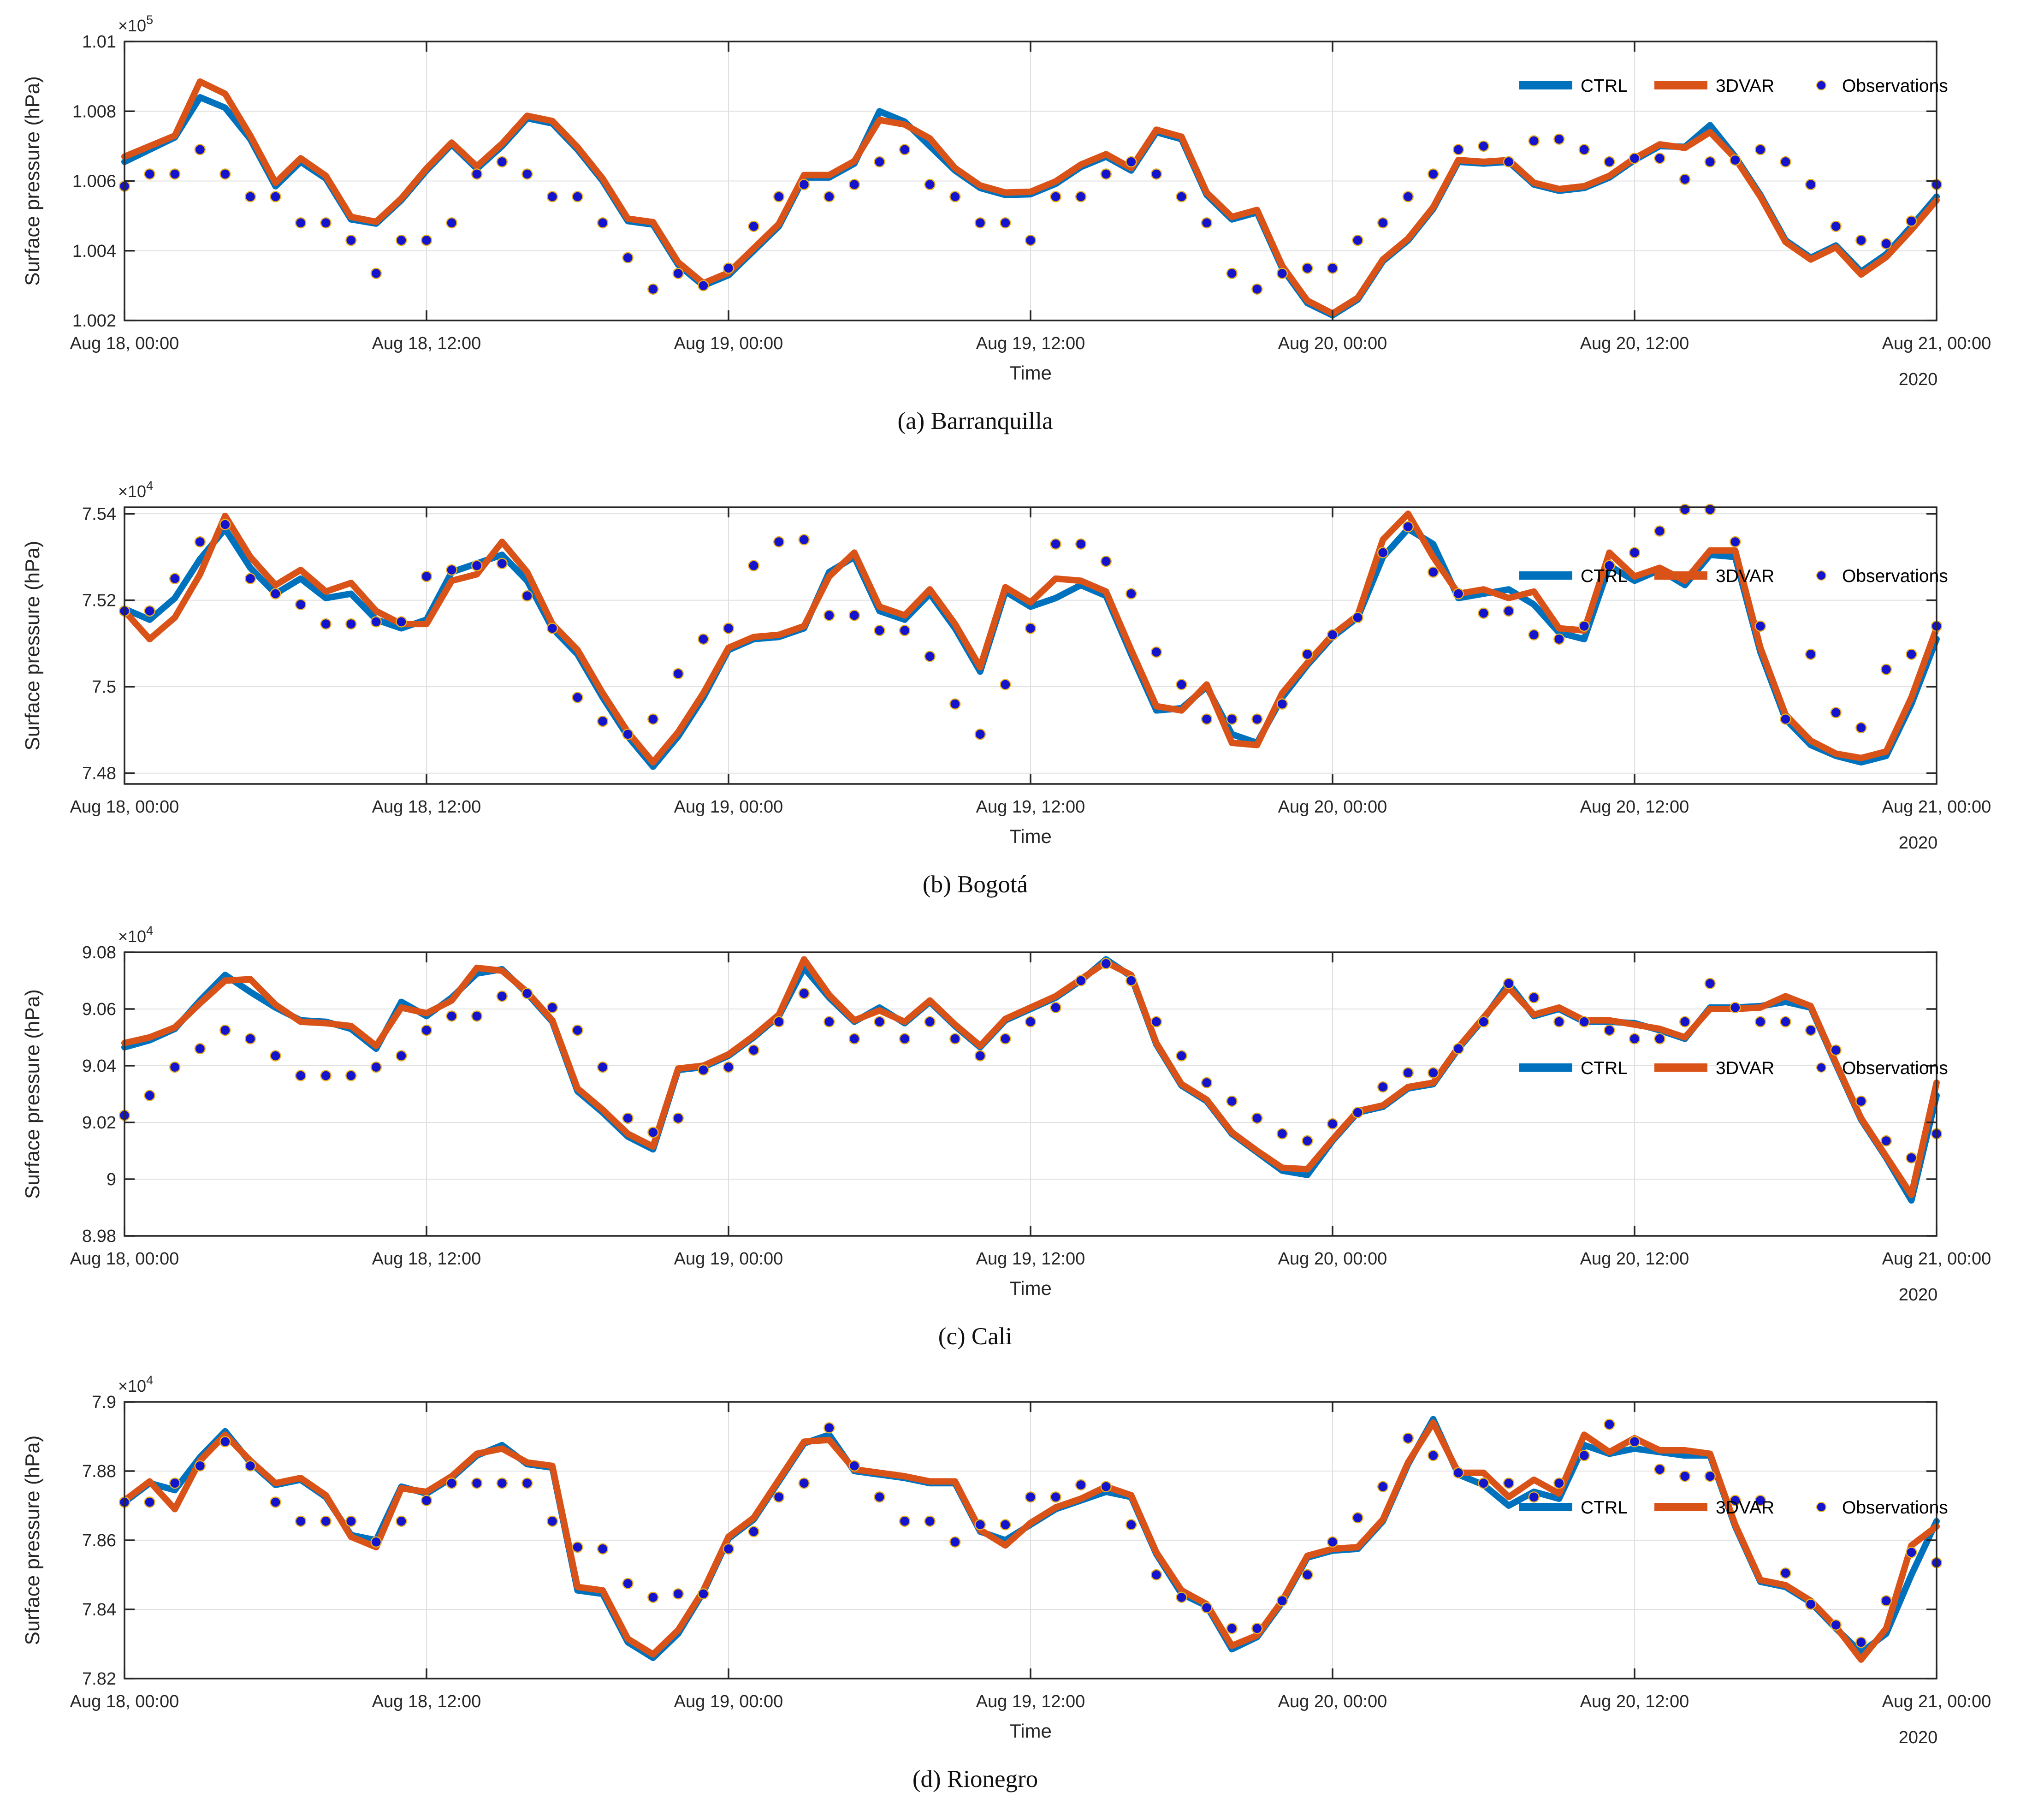 The image size is (2044, 1804). I want to click on x-axis-label: Time, so click(1030, 1731).